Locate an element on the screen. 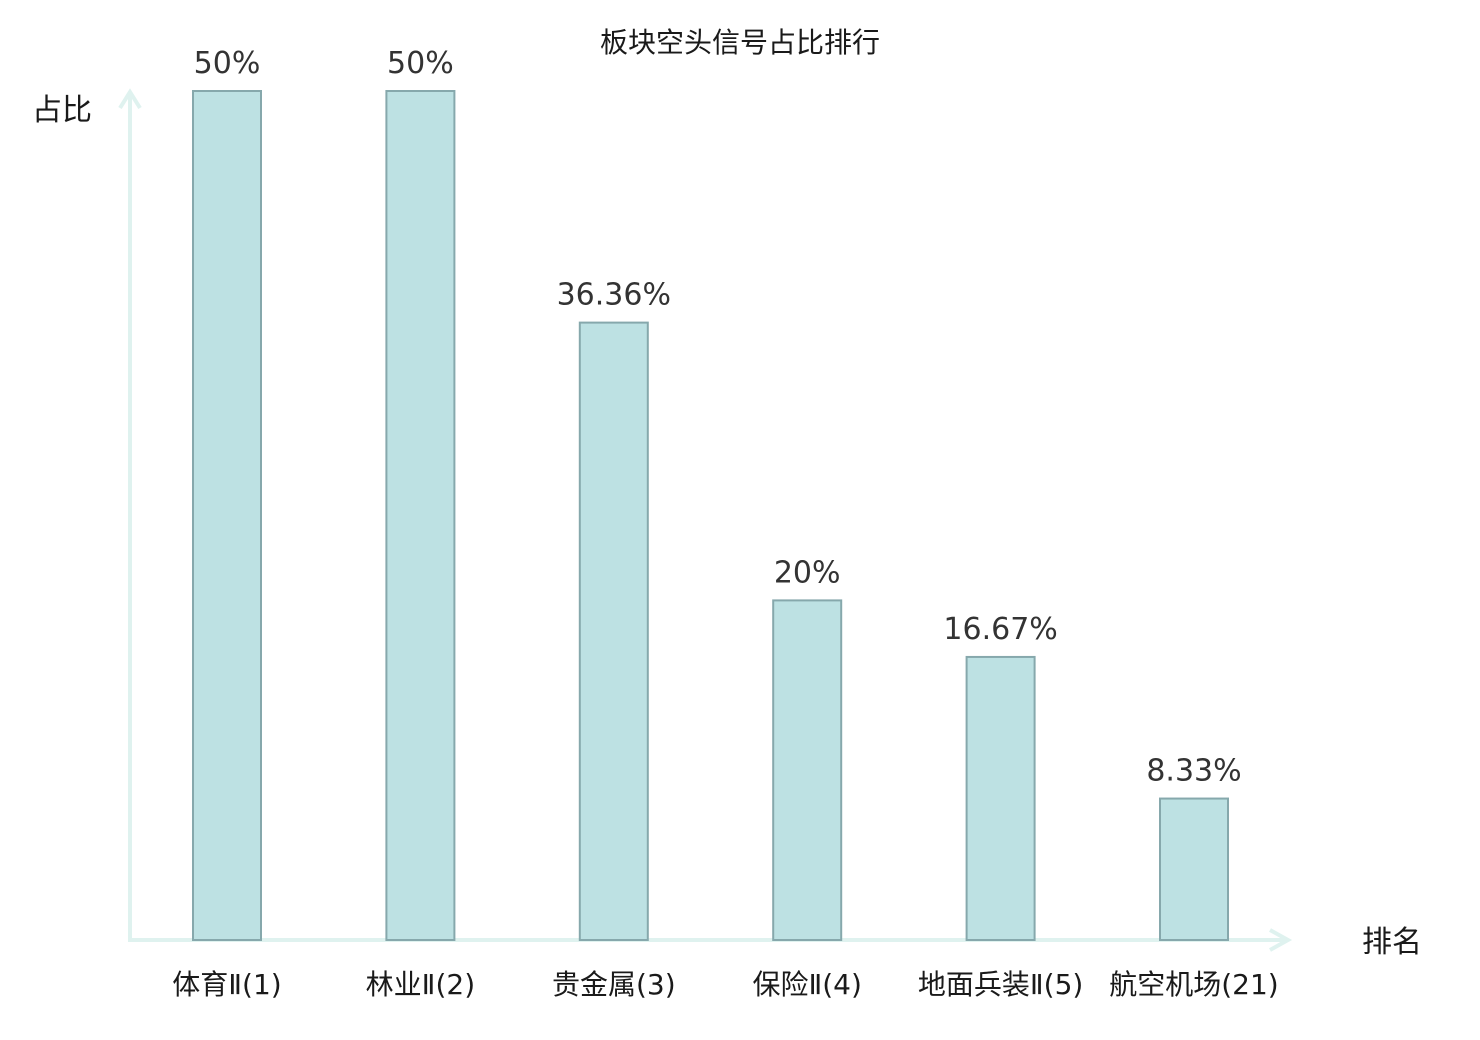  category-labels-group: 体育Ⅱ(1) 林业Ⅱ(2) 贵金属(3) 保险Ⅱ(4) 地面兵装Ⅱ(5) 航空机场(21) is located at coordinates (725, 984).